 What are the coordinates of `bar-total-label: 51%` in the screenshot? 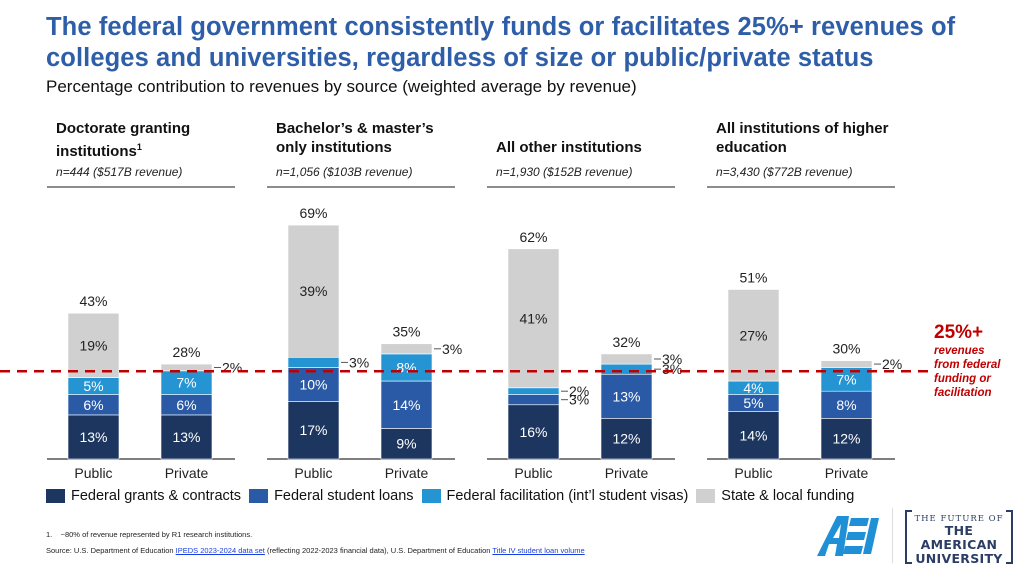 It's located at (753, 278).